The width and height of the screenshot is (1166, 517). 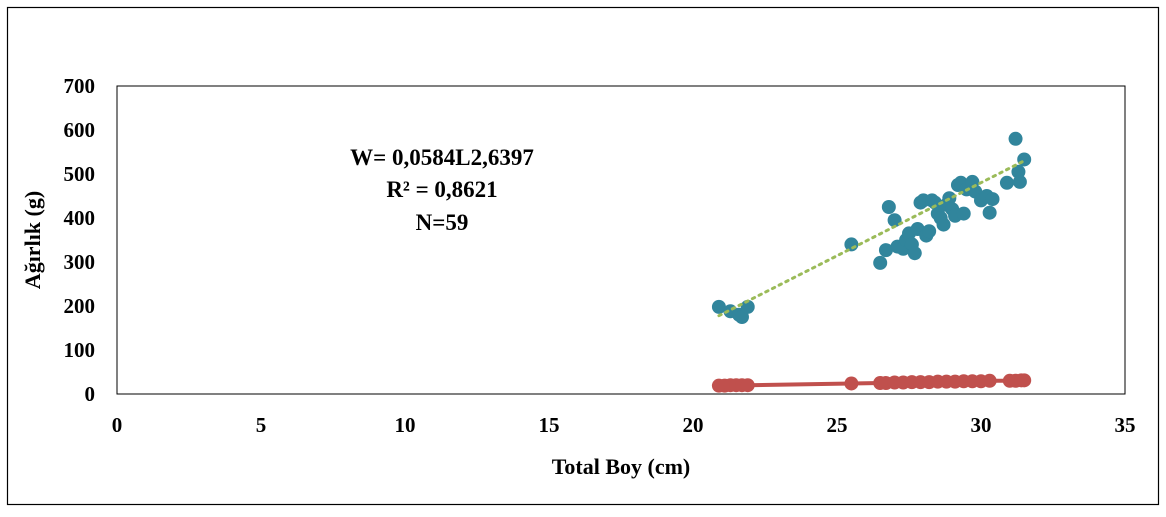 What do you see at coordinates (32, 240) in the screenshot?
I see `y-axis-label: Ağırlık (g)` at bounding box center [32, 240].